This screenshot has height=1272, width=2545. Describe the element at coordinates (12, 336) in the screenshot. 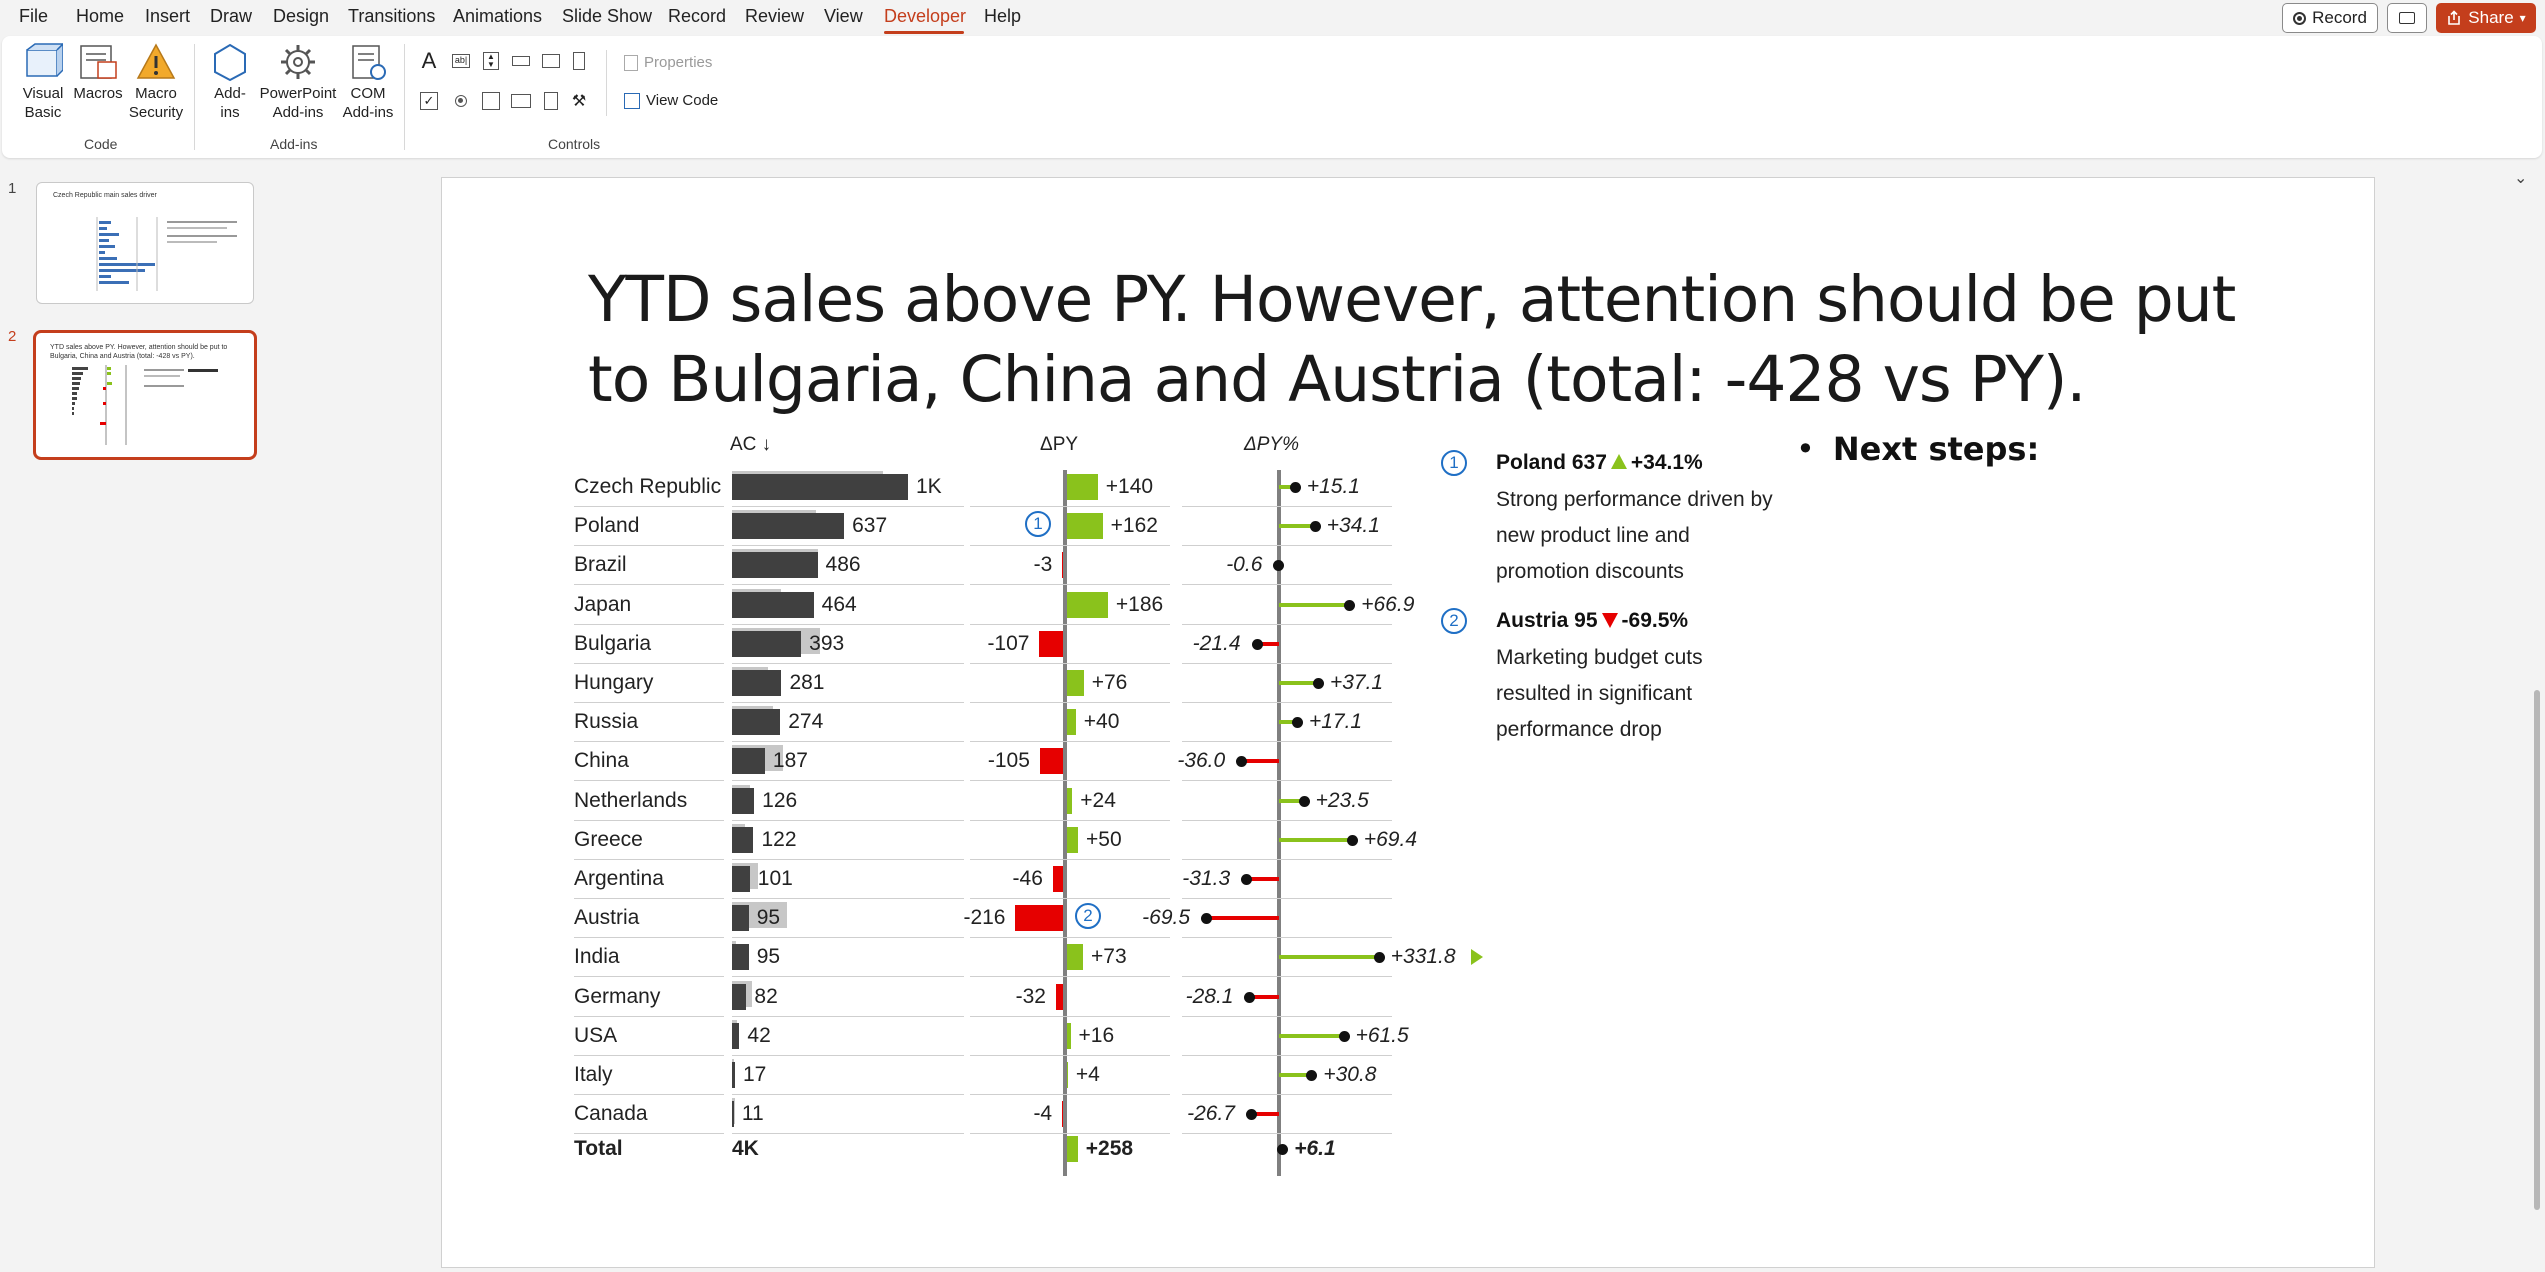

I see `thumbnail-number: 2` at that location.